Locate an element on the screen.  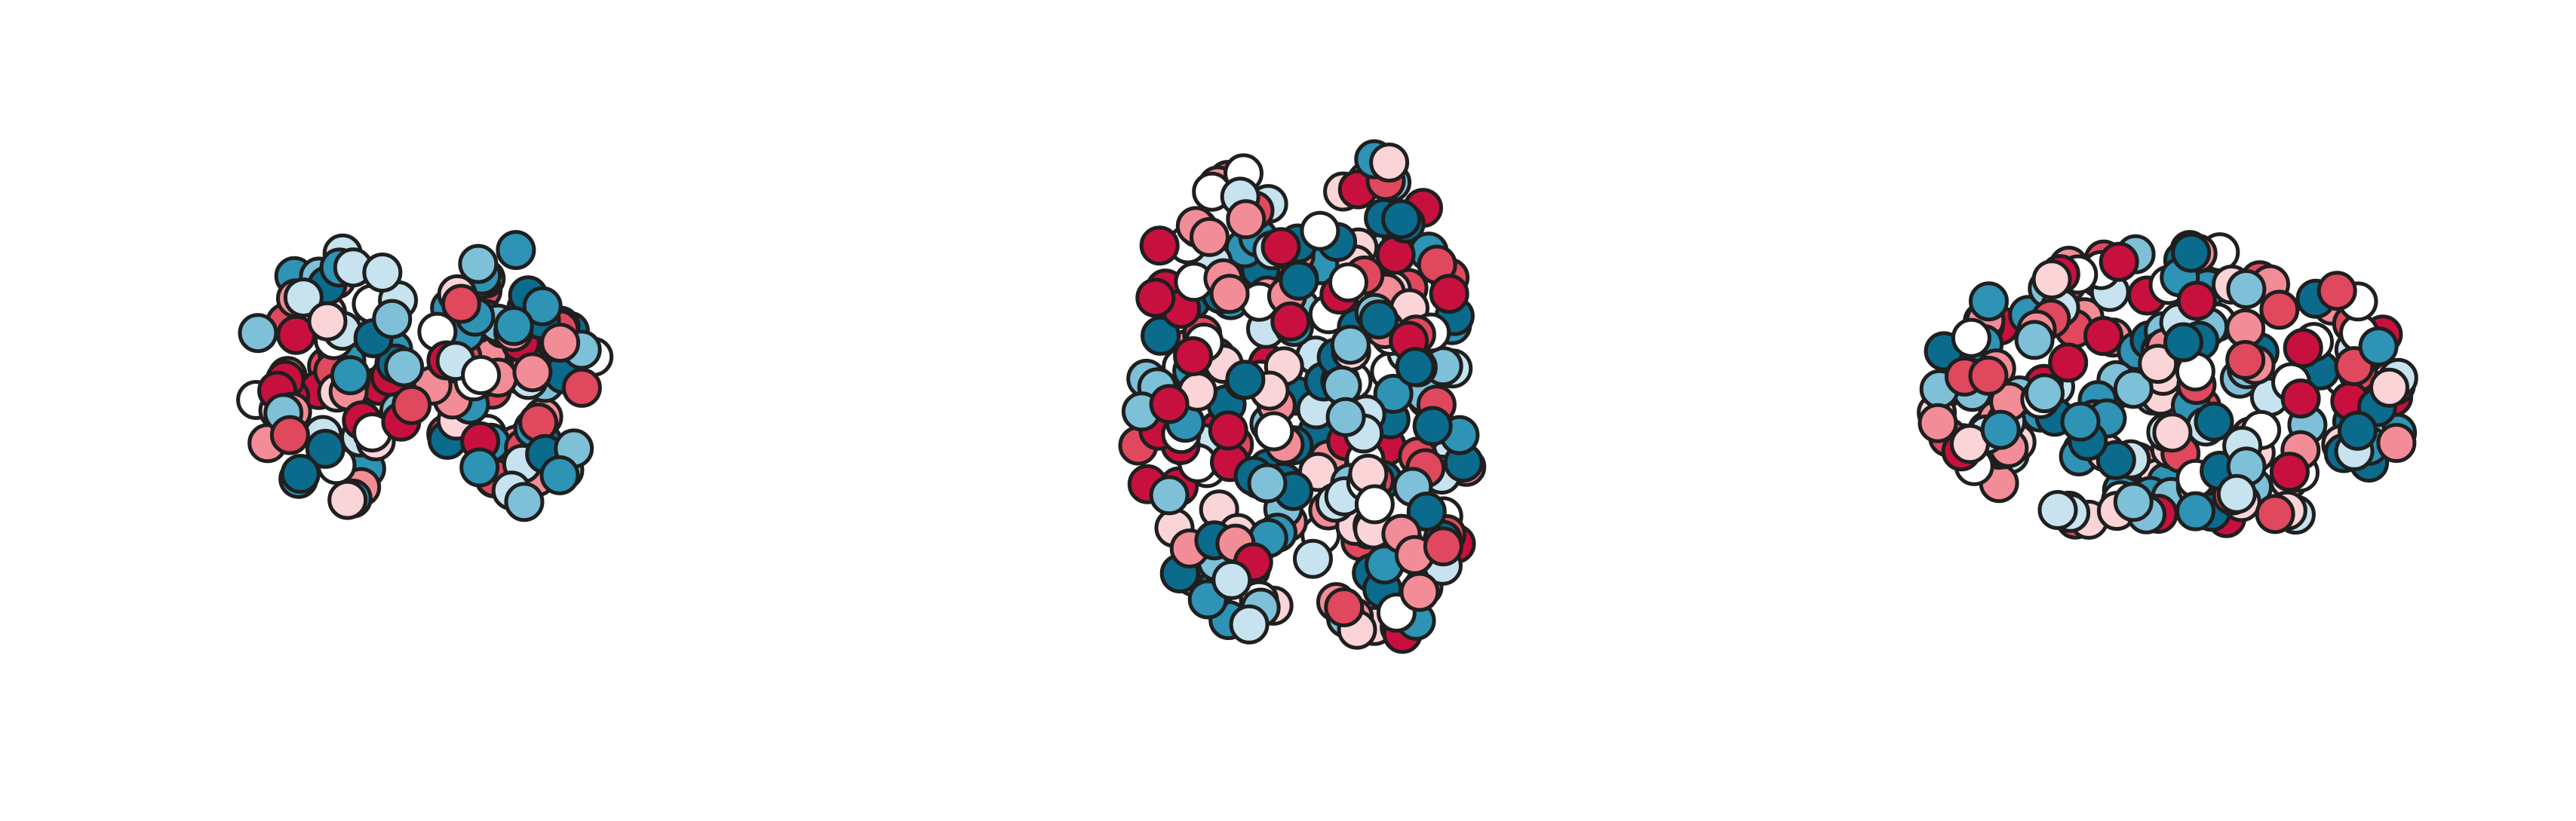
axial-view is located at coordinates (1302, 396).